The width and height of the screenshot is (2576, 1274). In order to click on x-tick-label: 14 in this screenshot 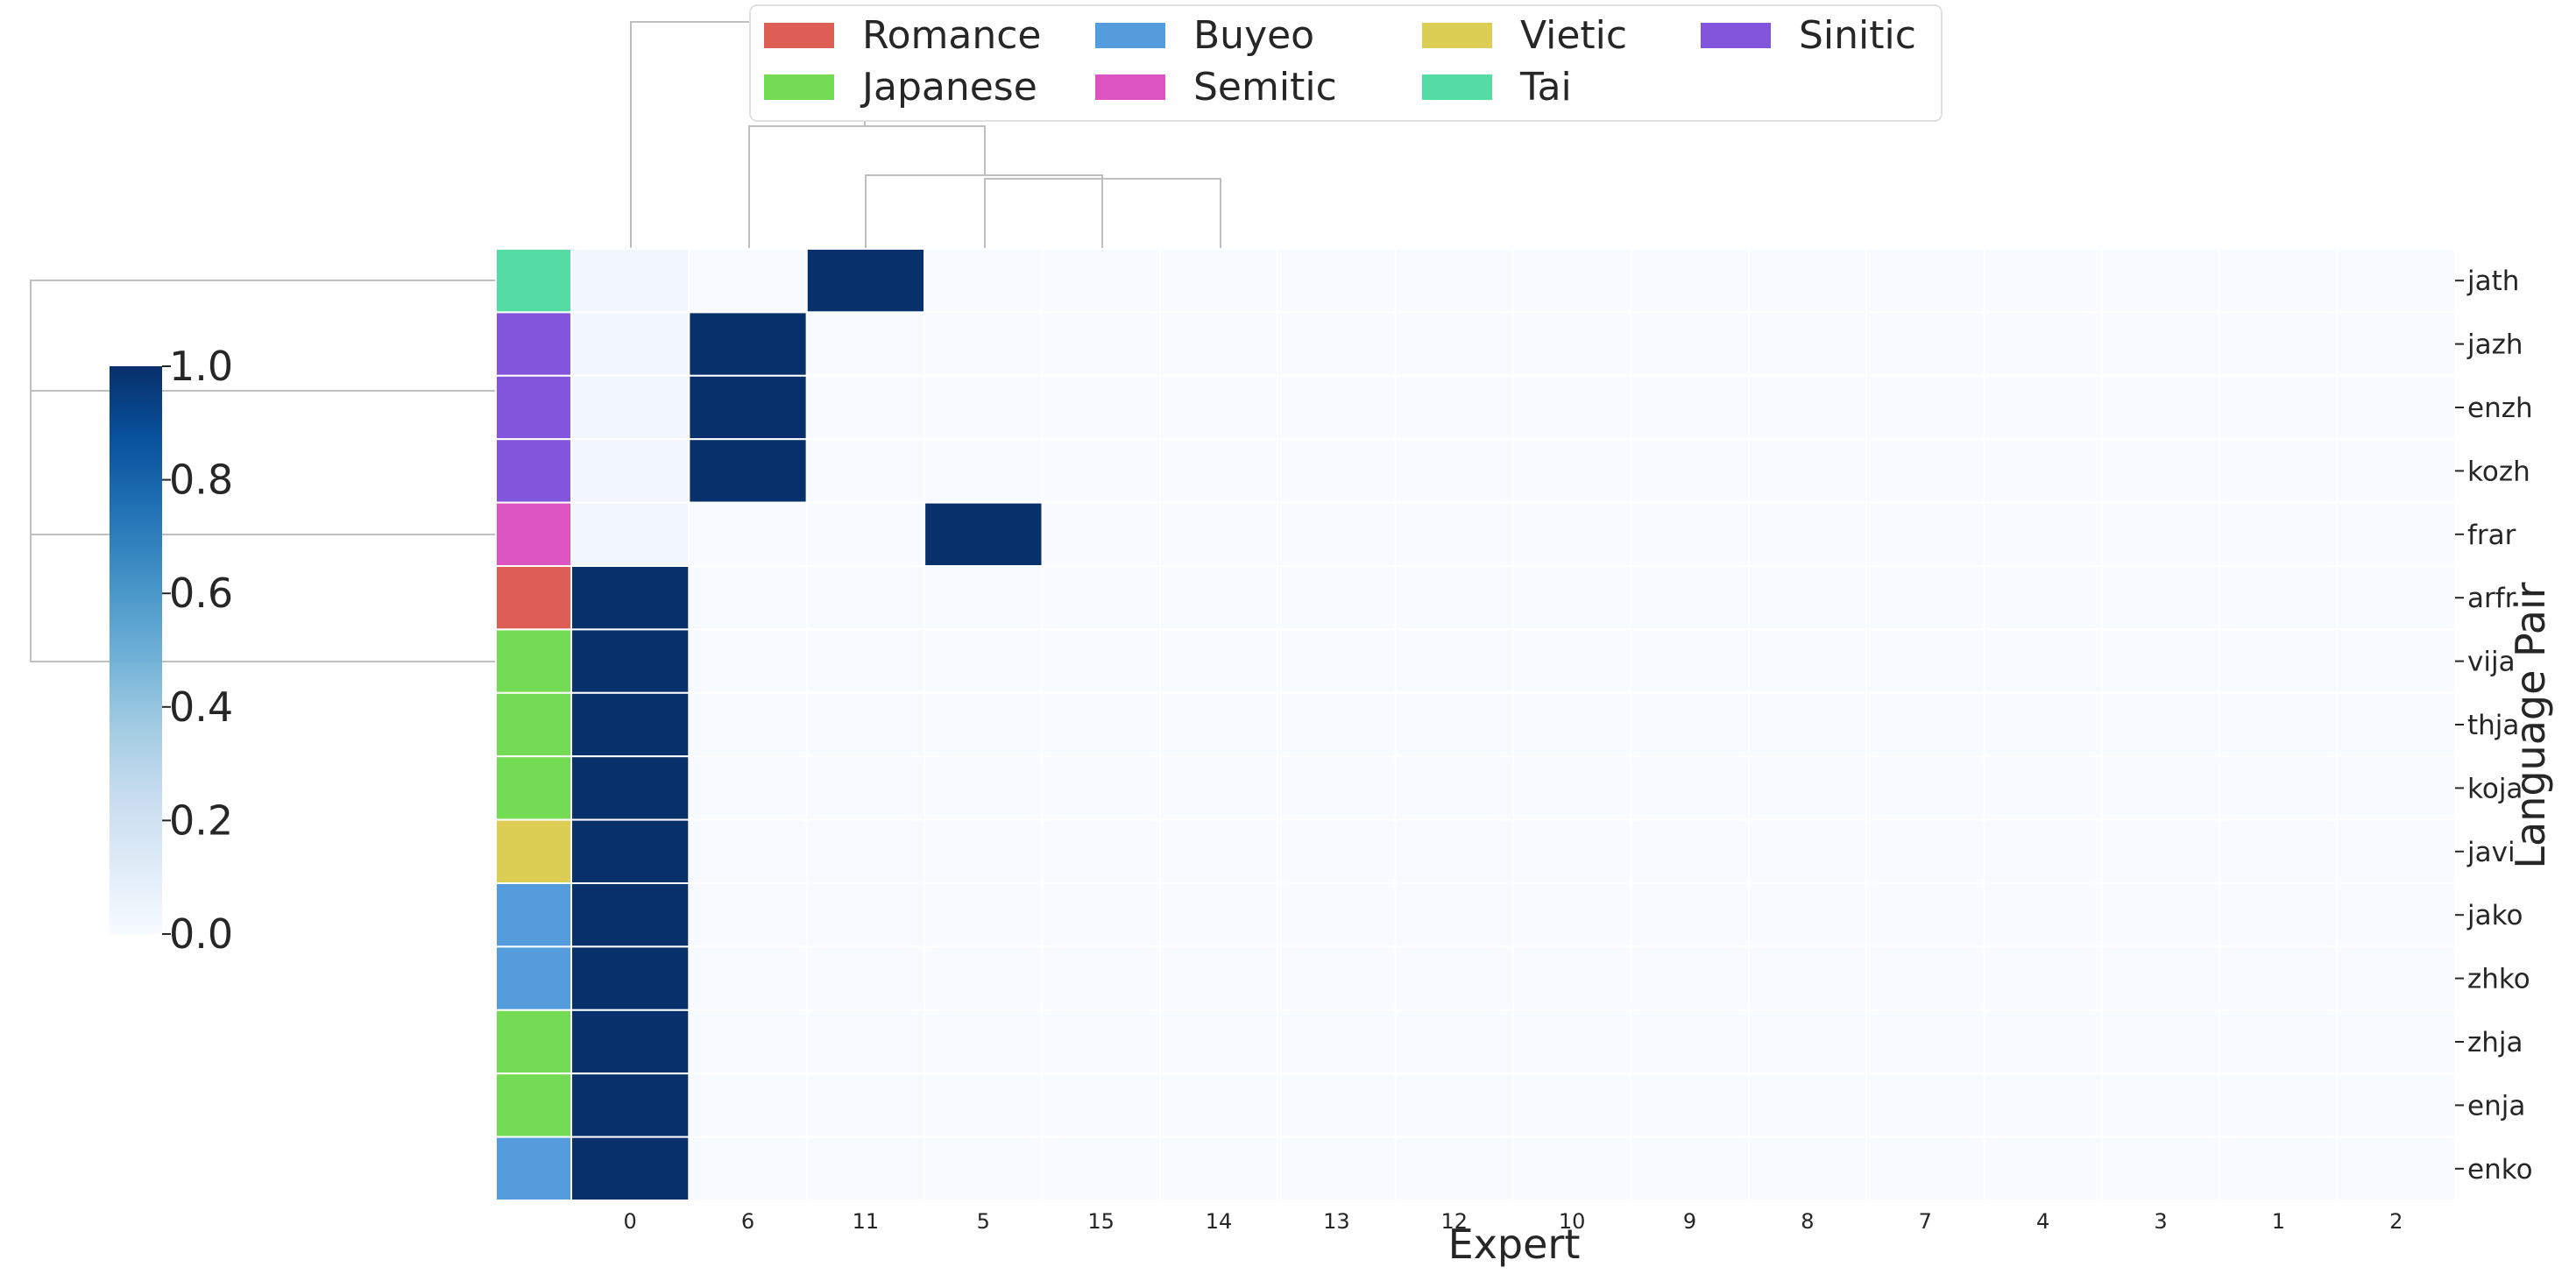, I will do `click(1219, 1221)`.